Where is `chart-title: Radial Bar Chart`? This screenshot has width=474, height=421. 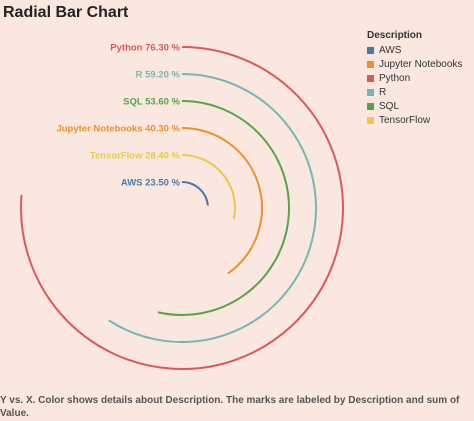 chart-title: Radial Bar Chart is located at coordinates (66, 12).